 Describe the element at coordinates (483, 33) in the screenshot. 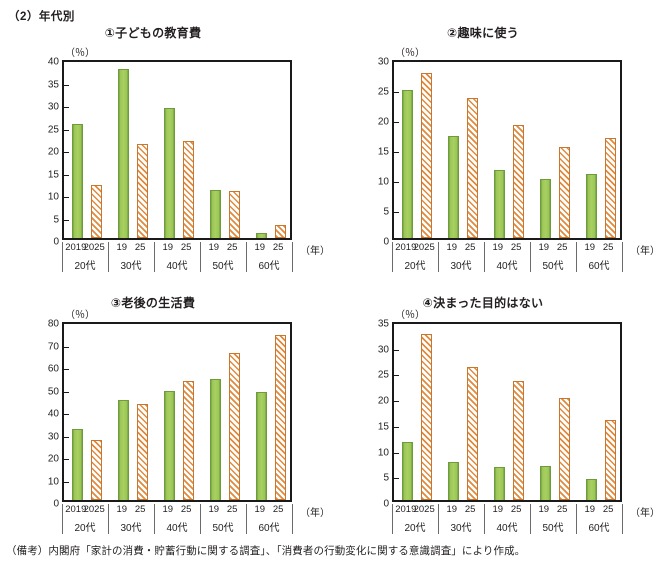

I see `chart-title: ②趣味に使う` at that location.